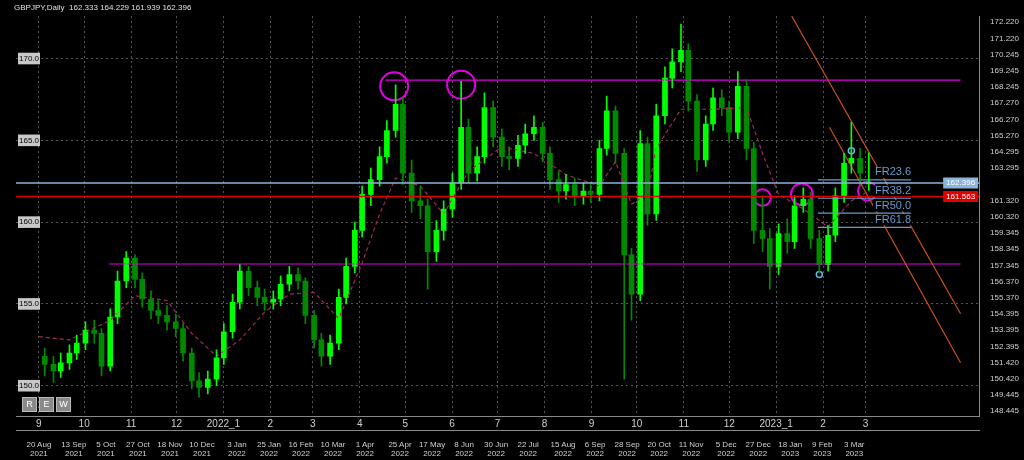  I want to click on y2-tick-label: 153.395, so click(1005, 330).